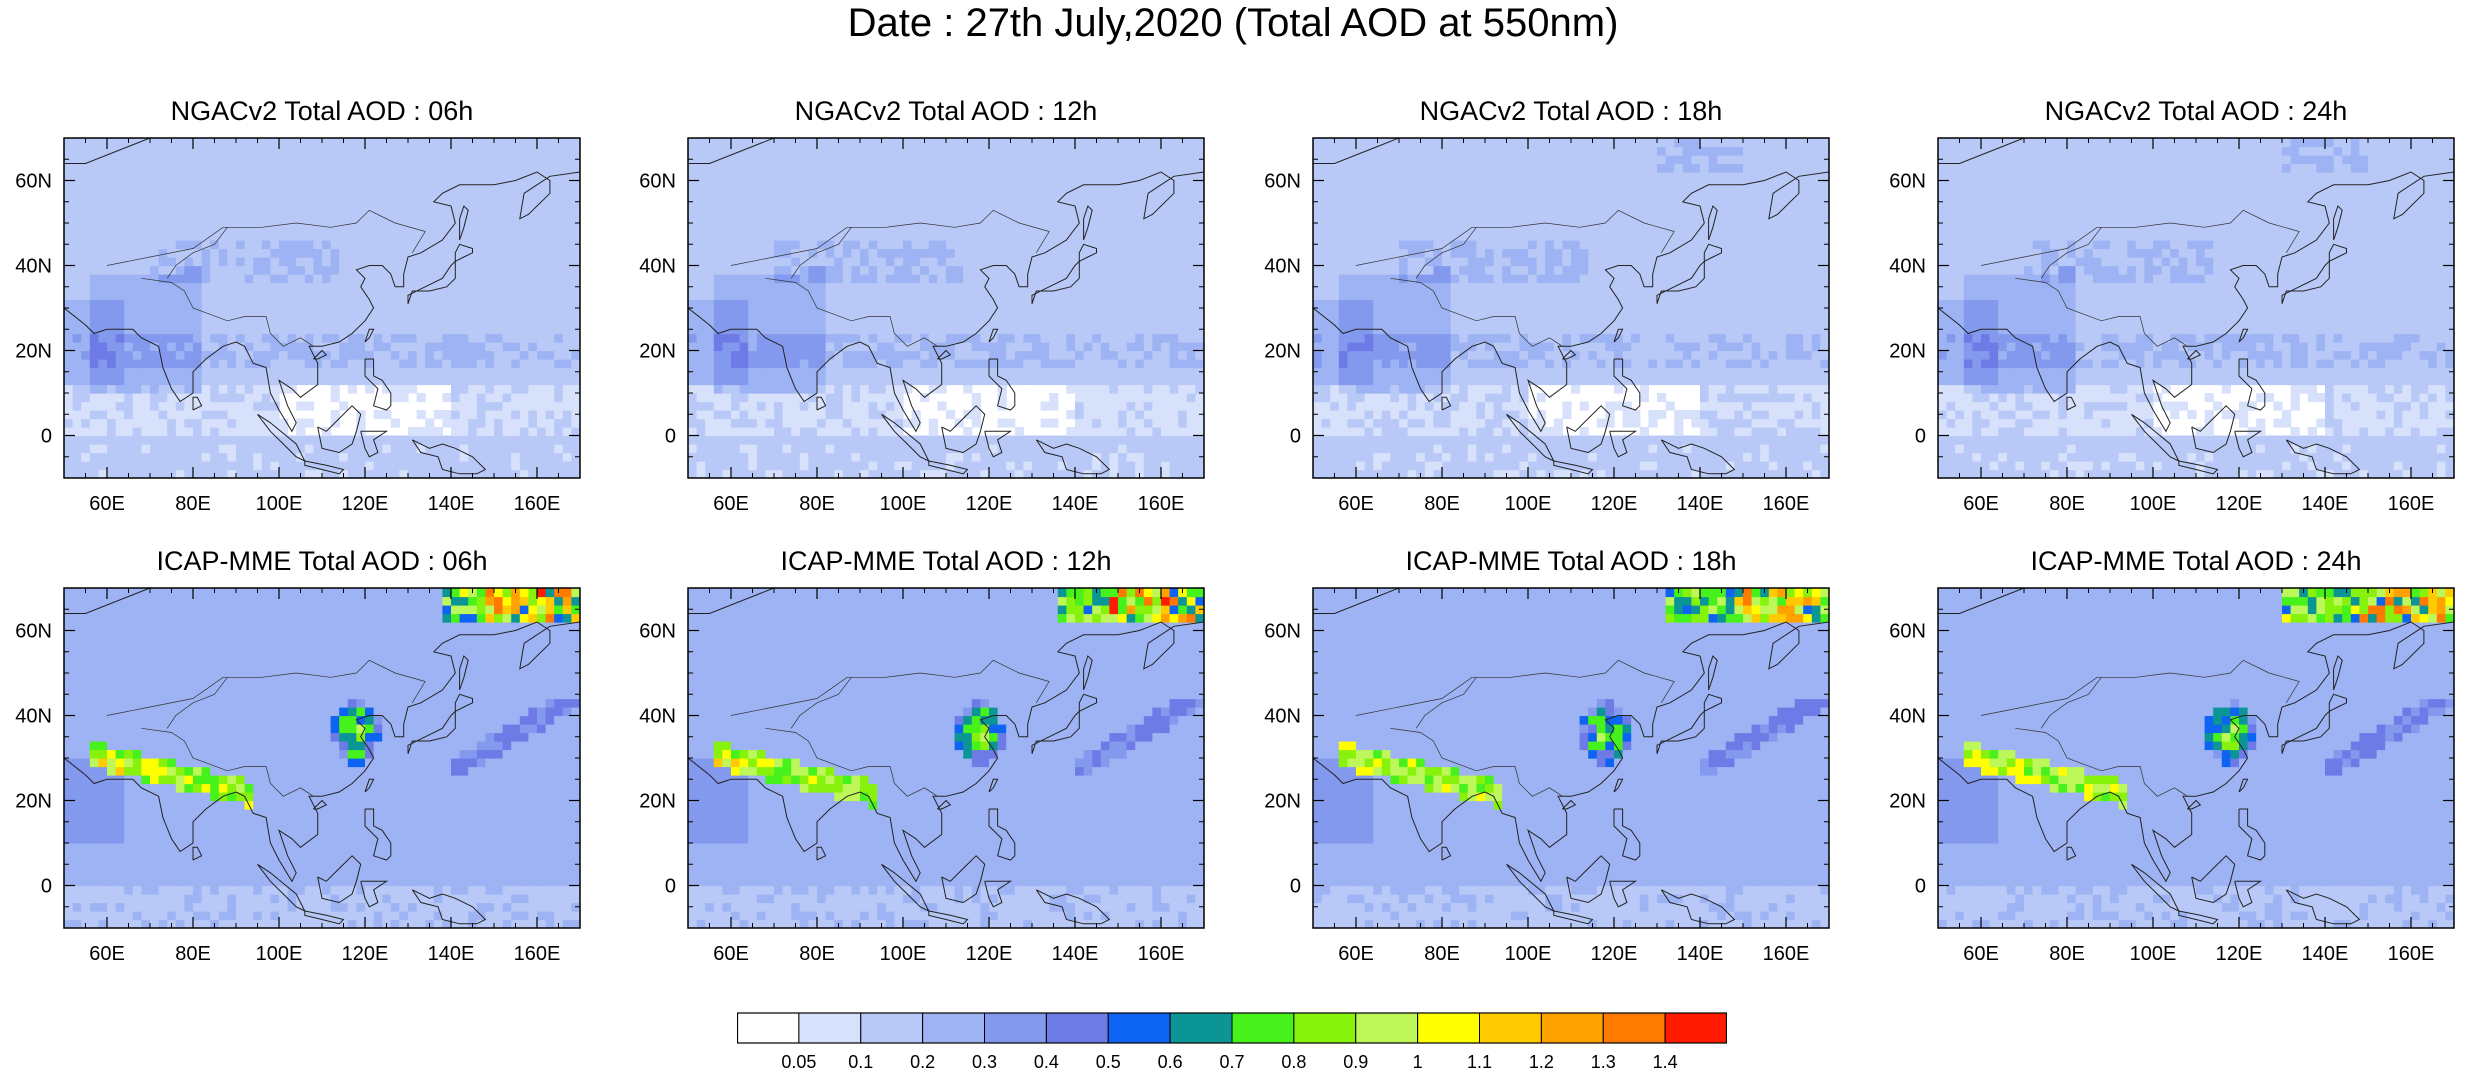  I want to click on colorbar-label: 1, so click(1418, 1061).